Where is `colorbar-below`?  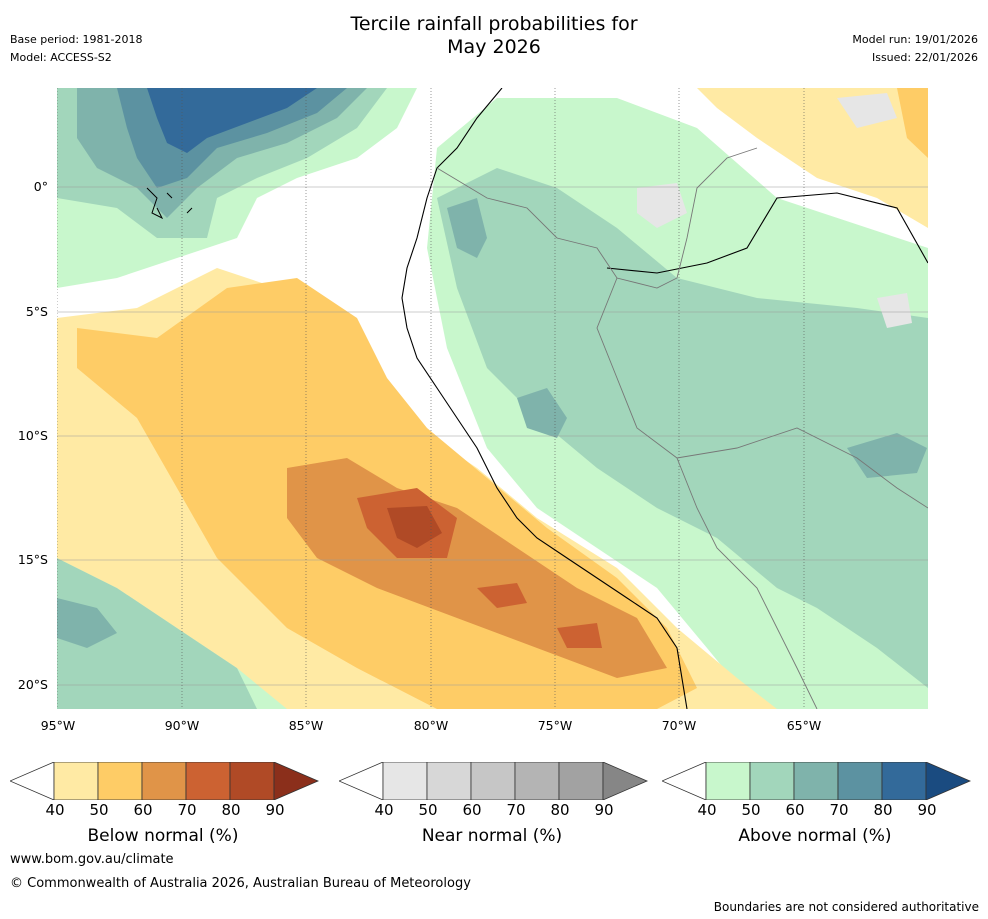
colorbar-below is located at coordinates (164, 781).